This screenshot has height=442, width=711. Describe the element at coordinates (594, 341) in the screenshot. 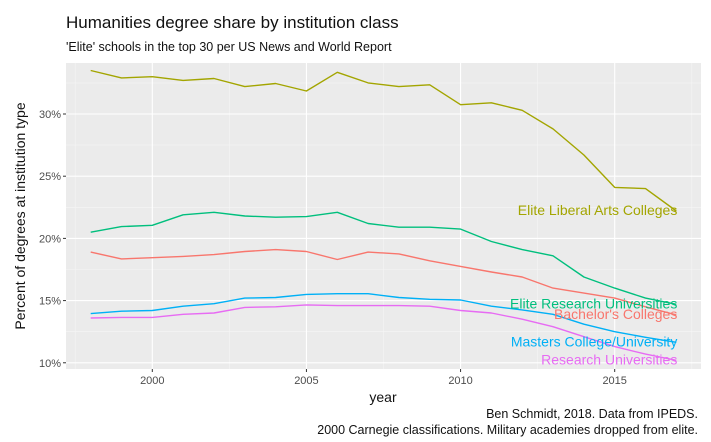

I see `series-label-3: Masters College/University` at that location.